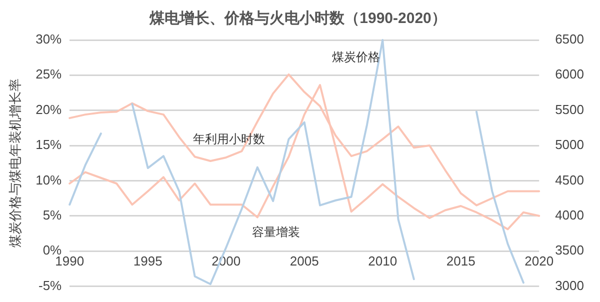 Image resolution: width=600 pixels, height=302 pixels. What do you see at coordinates (539, 260) in the screenshot?
I see `x-tick-label: 2020` at bounding box center [539, 260].